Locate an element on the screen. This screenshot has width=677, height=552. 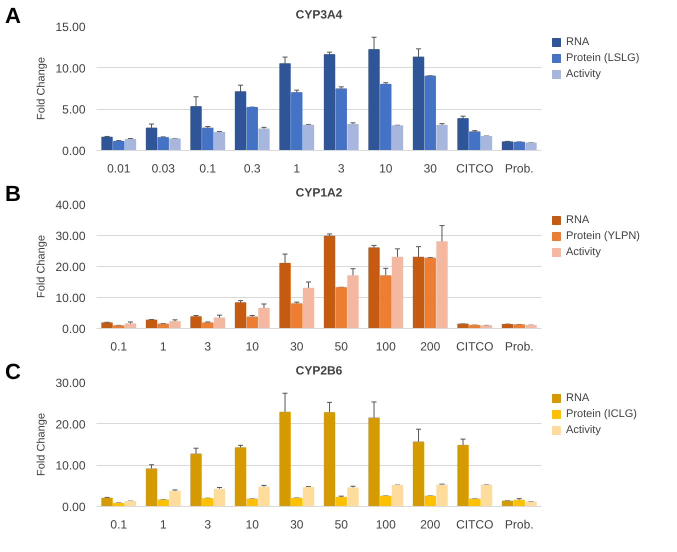
chart-title: CYP3A4 is located at coordinates (319, 15).